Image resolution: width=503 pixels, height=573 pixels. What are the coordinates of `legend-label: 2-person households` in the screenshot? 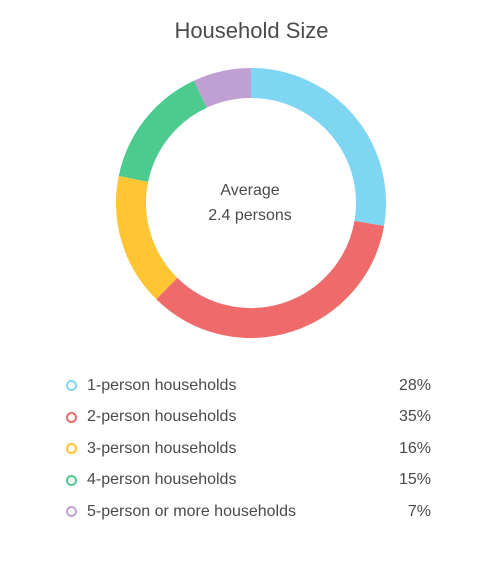 It's located at (162, 417).